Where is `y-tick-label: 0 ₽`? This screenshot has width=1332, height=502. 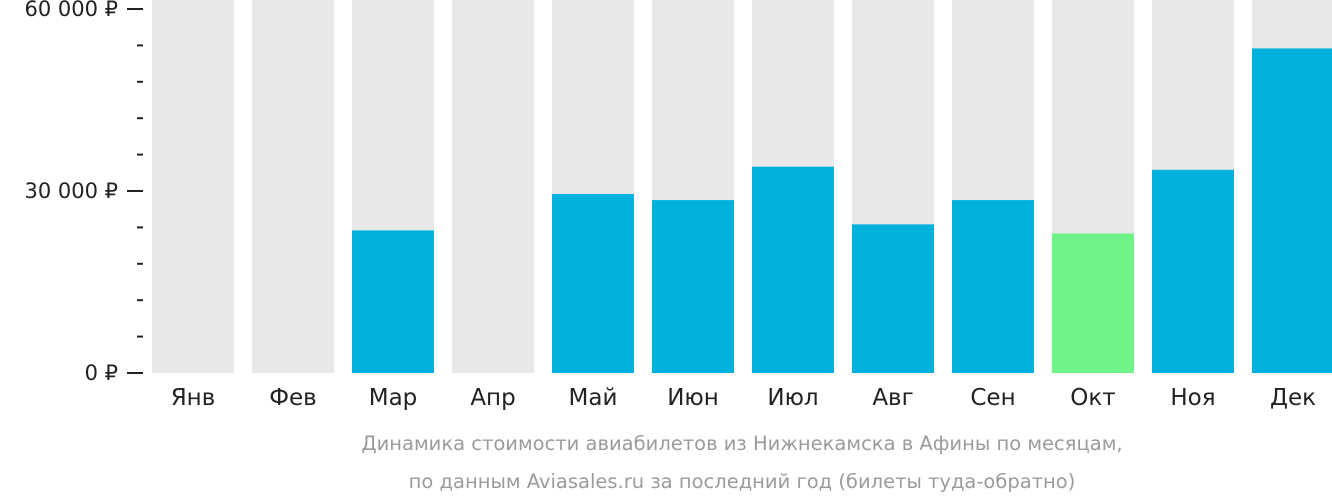
y-tick-label: 0 ₽ is located at coordinates (101, 373).